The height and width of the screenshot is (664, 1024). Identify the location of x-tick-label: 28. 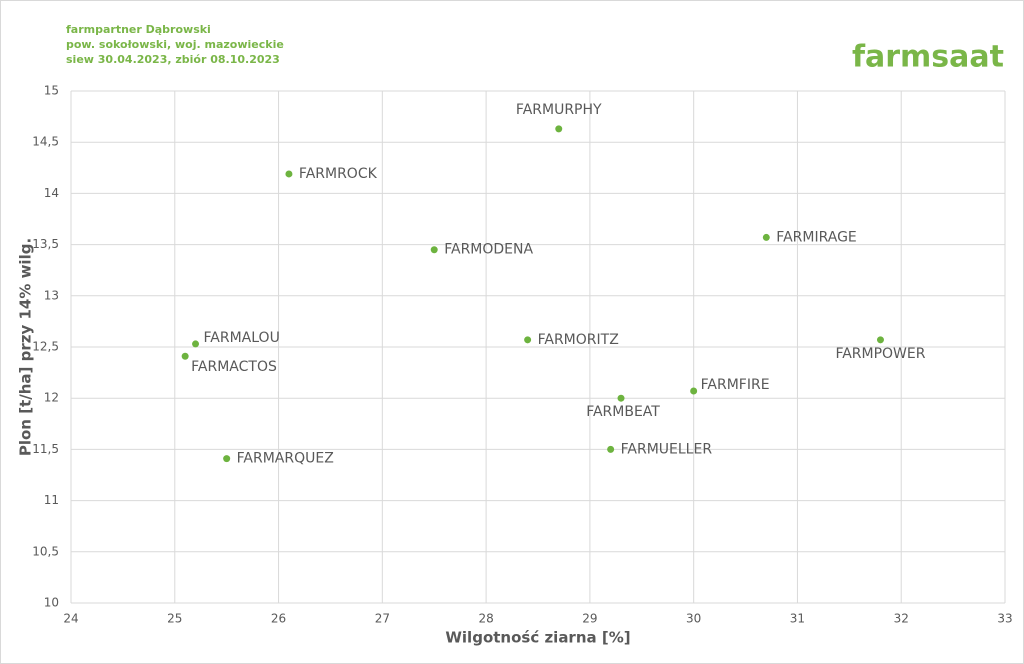
(485, 619).